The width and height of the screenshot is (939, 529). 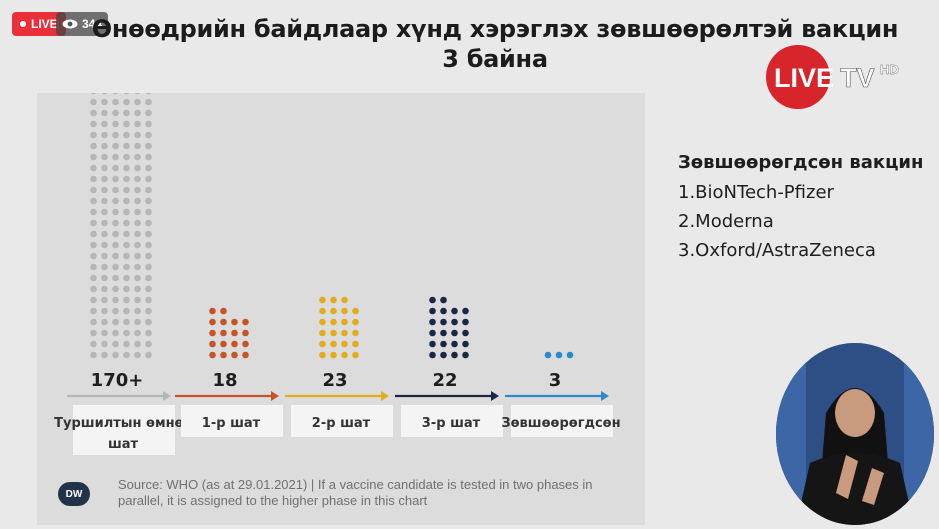 I want to click on svg-text: HD, so click(x=889, y=69).